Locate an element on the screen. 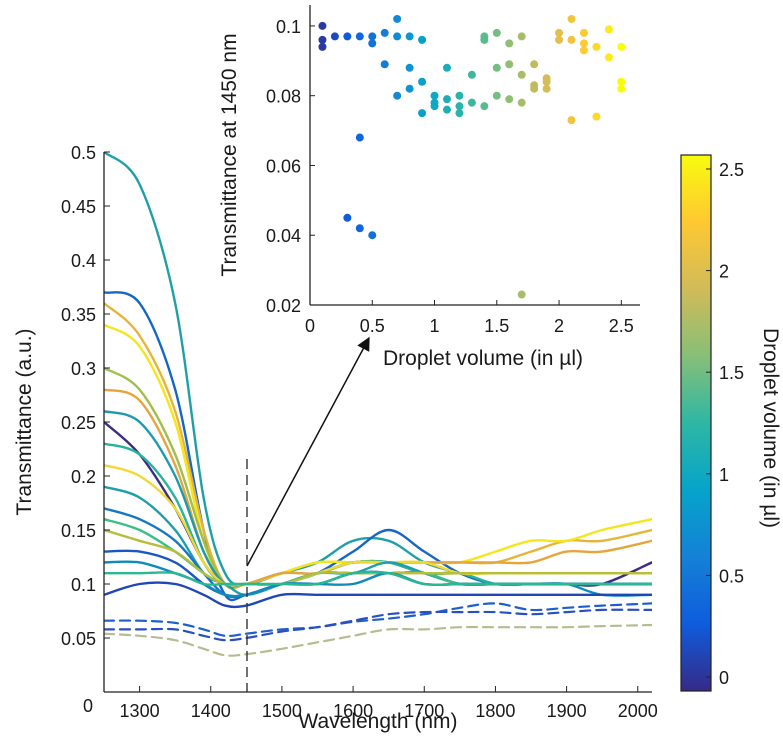 The width and height of the screenshot is (783, 738). colorbar-tick-label: 1.5 is located at coordinates (731, 373).